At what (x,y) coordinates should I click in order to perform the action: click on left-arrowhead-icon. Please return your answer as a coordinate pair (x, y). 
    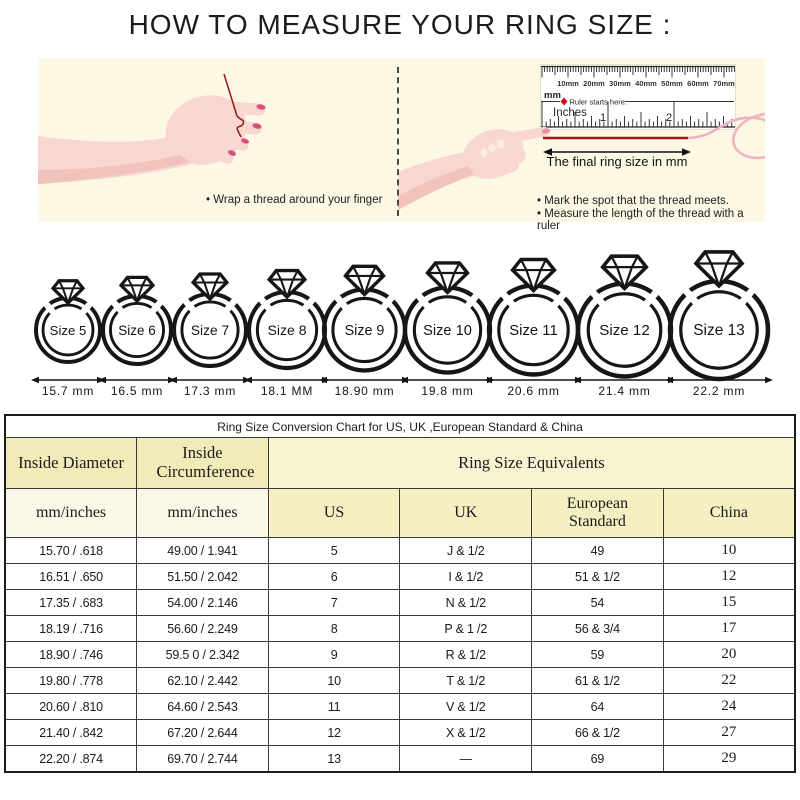
    Looking at the image, I should click on (547, 152).